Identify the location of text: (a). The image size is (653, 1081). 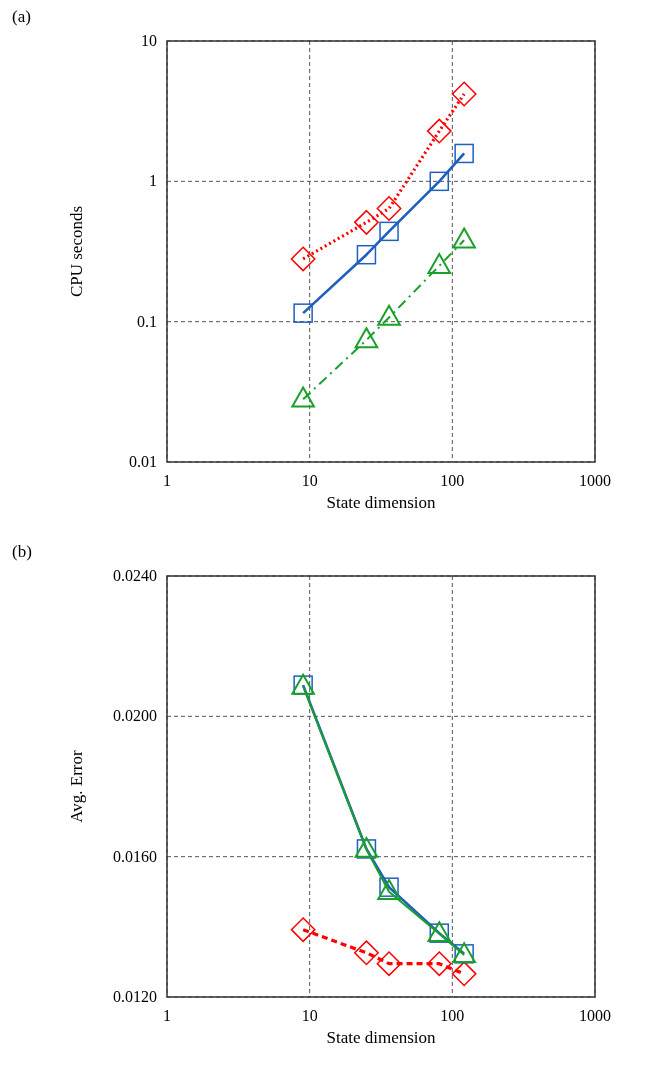
(21, 16).